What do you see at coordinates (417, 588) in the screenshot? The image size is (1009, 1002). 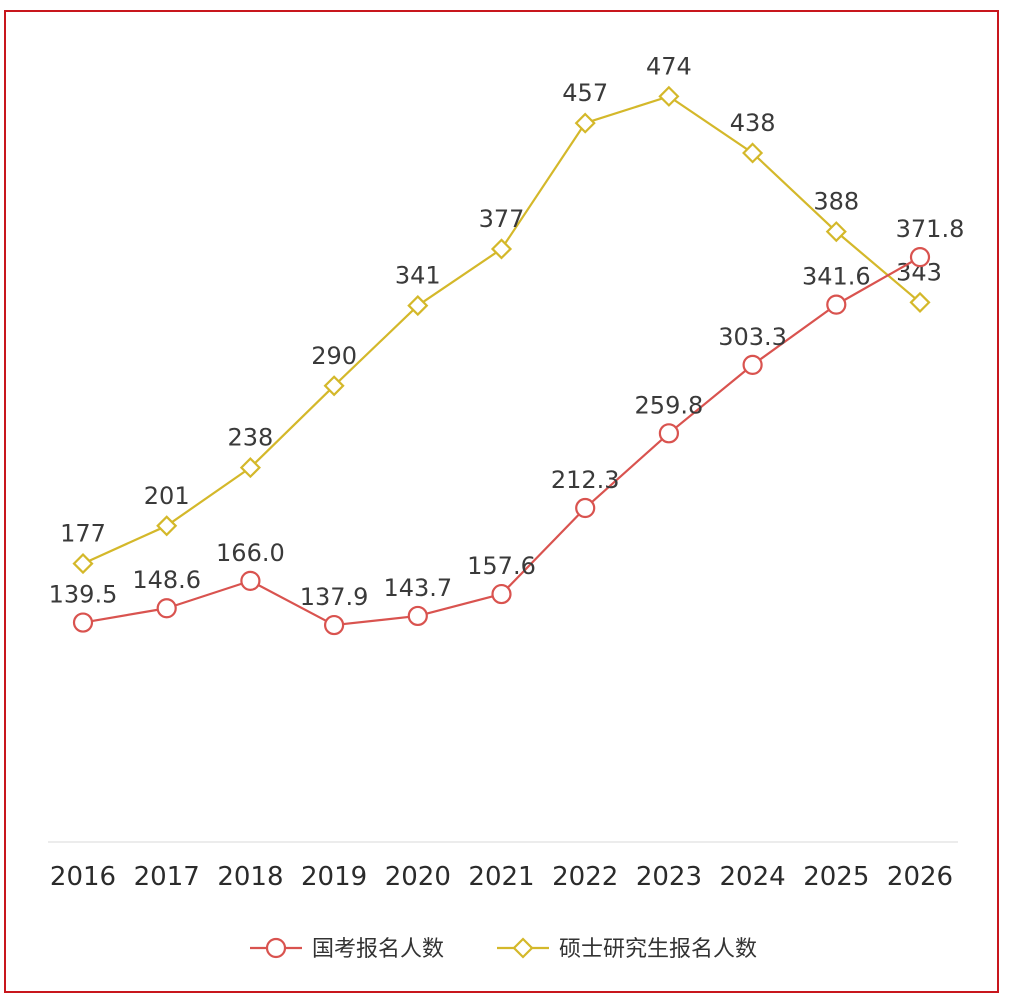 I see `data-label: 143.7` at bounding box center [417, 588].